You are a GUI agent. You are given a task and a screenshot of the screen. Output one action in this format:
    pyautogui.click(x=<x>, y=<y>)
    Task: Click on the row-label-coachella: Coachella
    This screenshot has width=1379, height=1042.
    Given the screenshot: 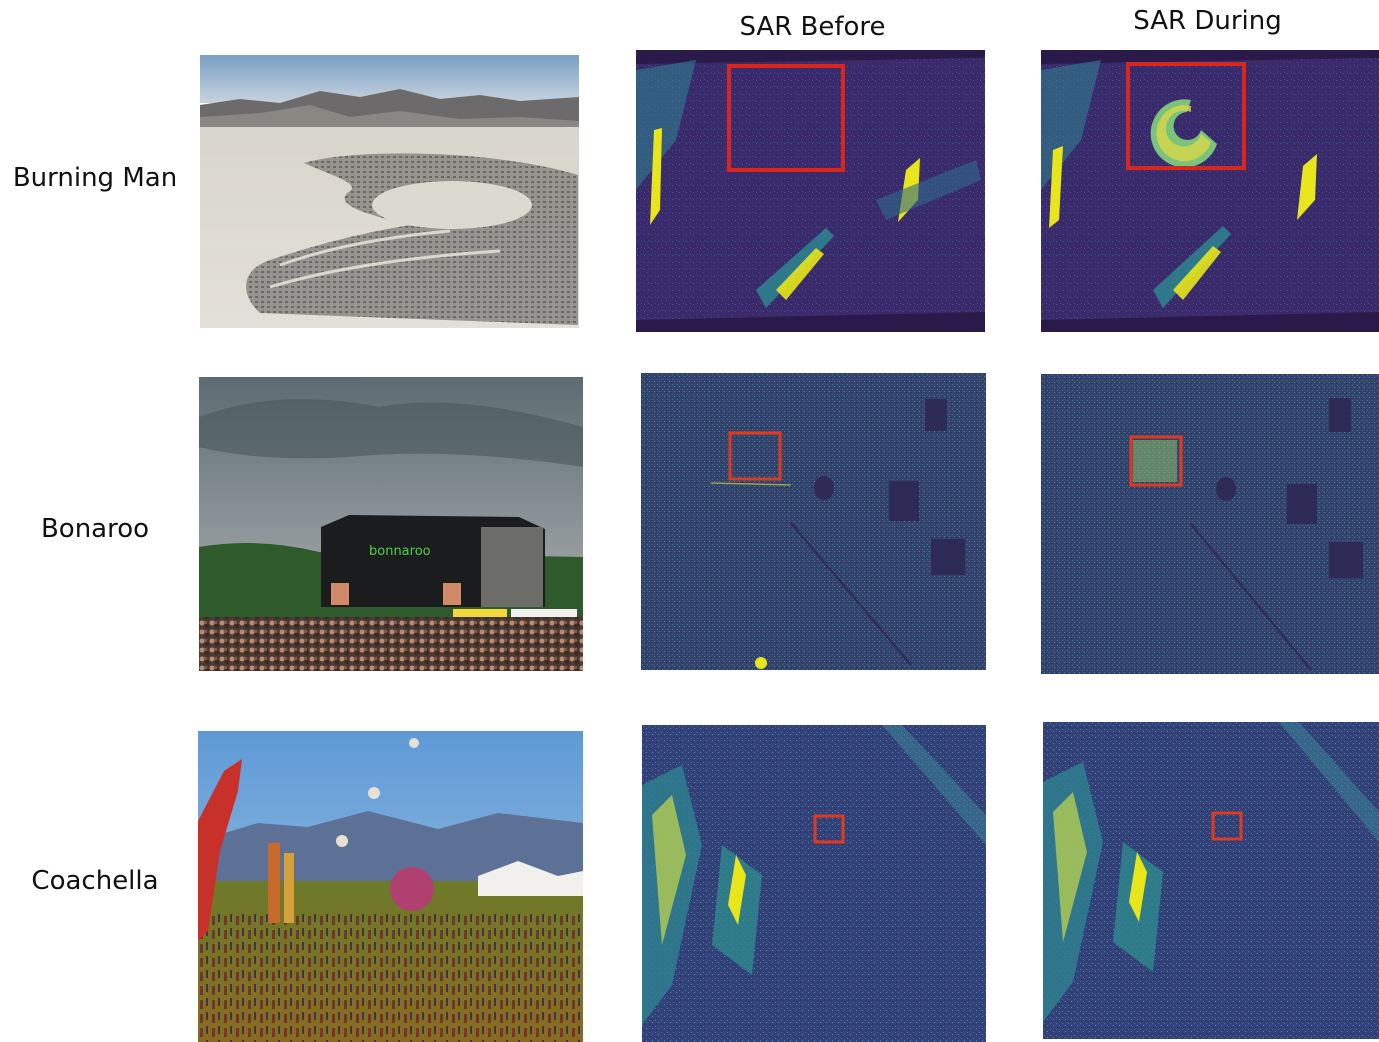 What is the action you would take?
    pyautogui.click(x=95, y=881)
    